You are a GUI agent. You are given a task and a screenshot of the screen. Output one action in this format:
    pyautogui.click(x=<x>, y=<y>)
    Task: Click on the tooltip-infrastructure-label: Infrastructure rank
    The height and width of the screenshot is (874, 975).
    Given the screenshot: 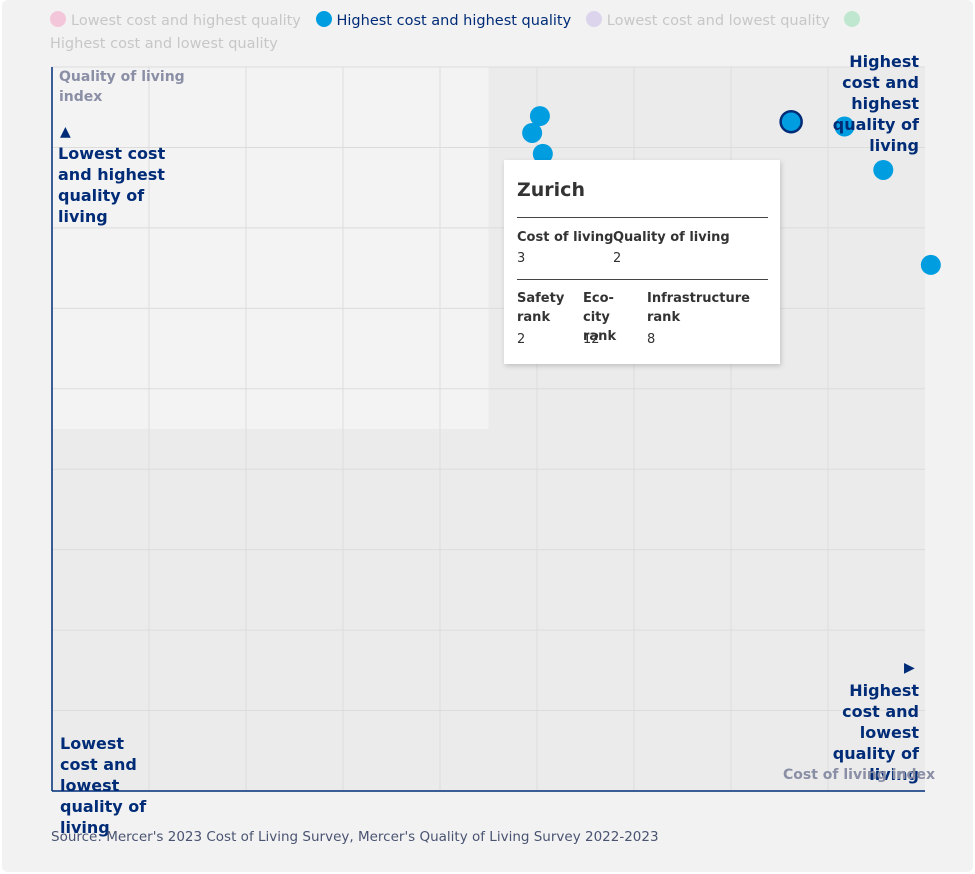 What is the action you would take?
    pyautogui.click(x=698, y=308)
    